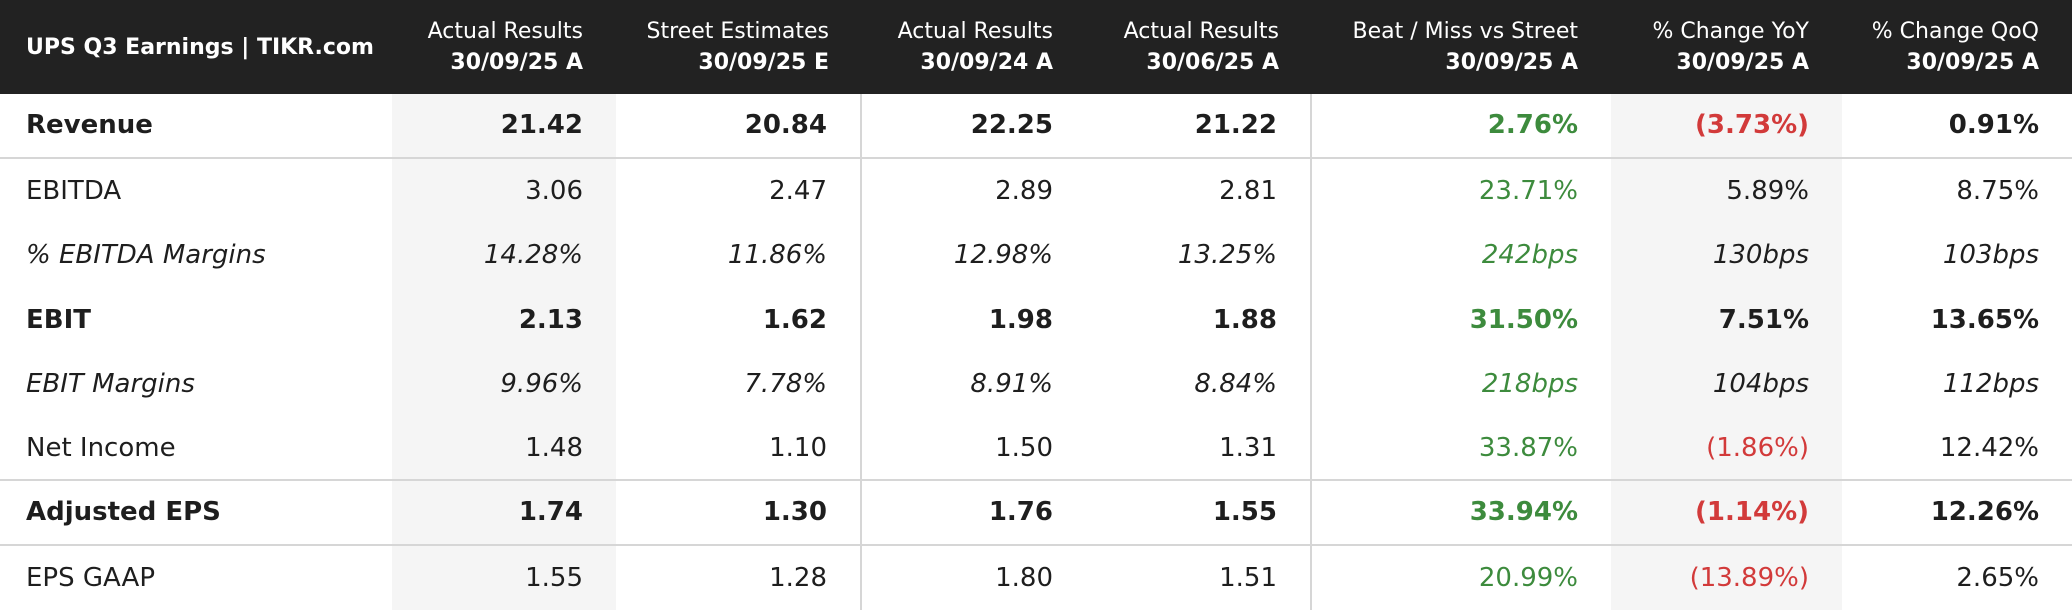 The width and height of the screenshot is (2072, 610). What do you see at coordinates (196, 513) in the screenshot?
I see `row-label: Adjusted EPS` at bounding box center [196, 513].